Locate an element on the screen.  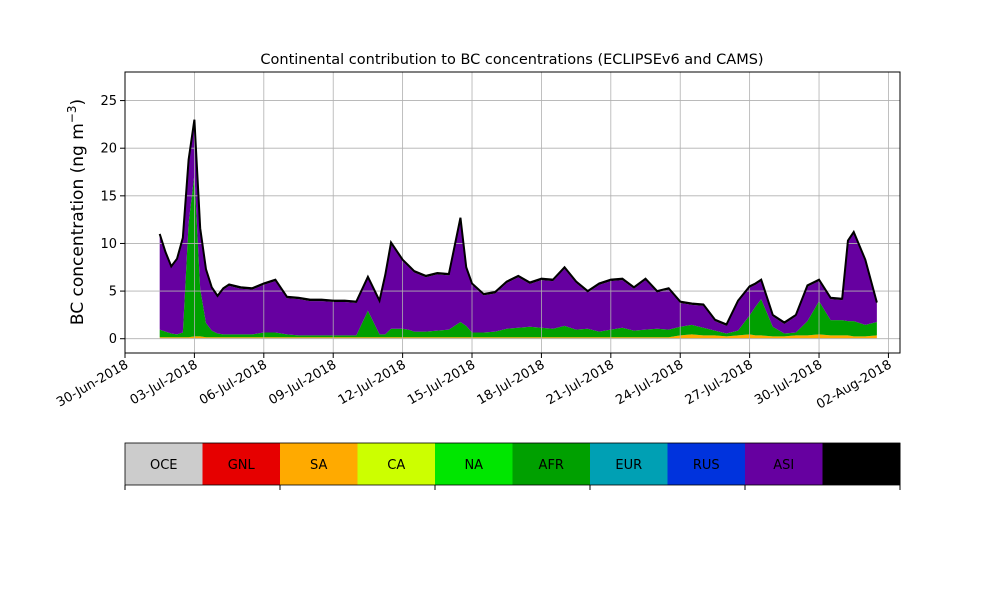
legend-swatch-rus is located at coordinates (706, 464).